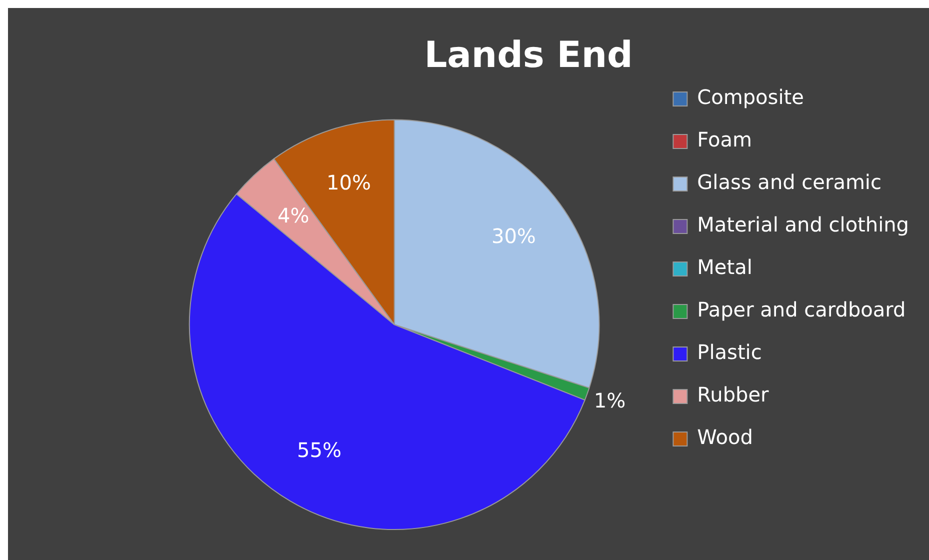 The image size is (929, 560). I want to click on legend-label: Rubber, so click(733, 394).